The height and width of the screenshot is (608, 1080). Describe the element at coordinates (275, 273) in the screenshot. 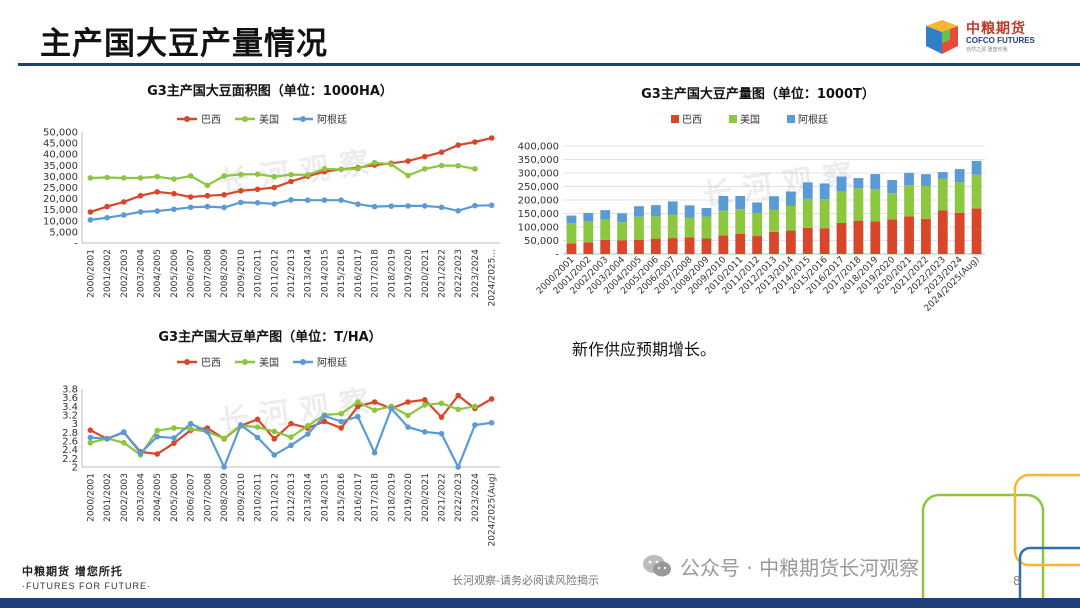

I see `x-tick-label: 2011/2012` at that location.